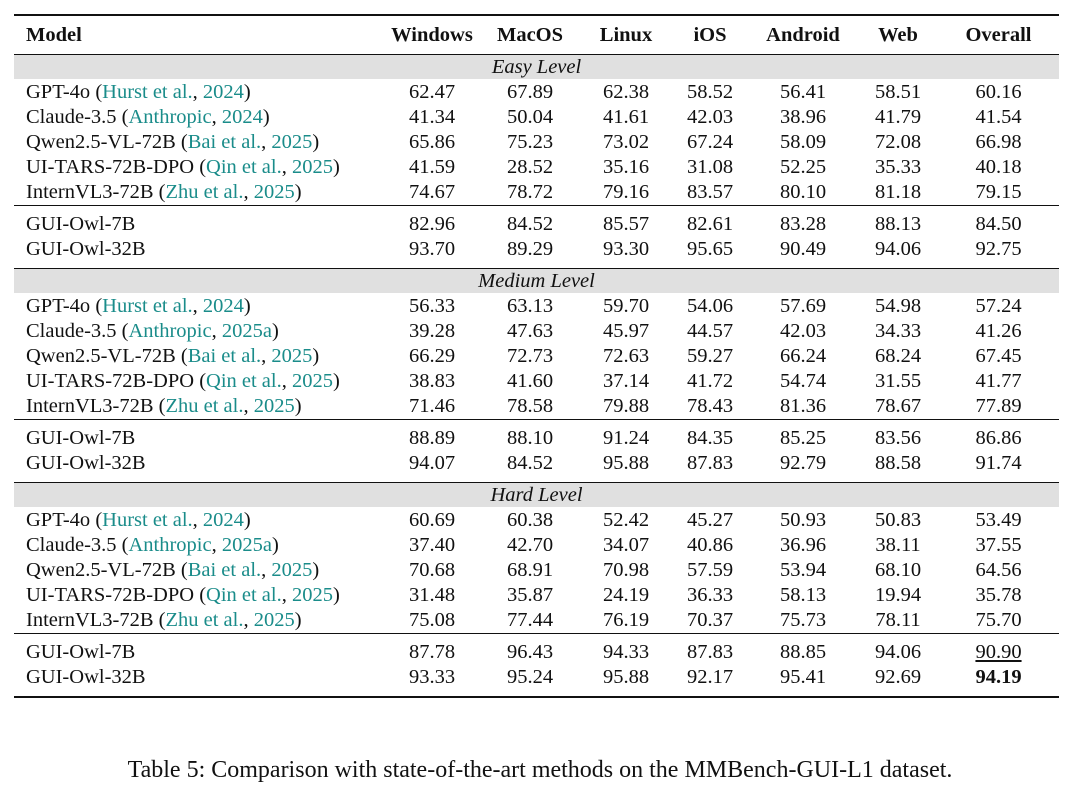  What do you see at coordinates (803, 221) in the screenshot?
I see `score-cell: 83.28` at bounding box center [803, 221].